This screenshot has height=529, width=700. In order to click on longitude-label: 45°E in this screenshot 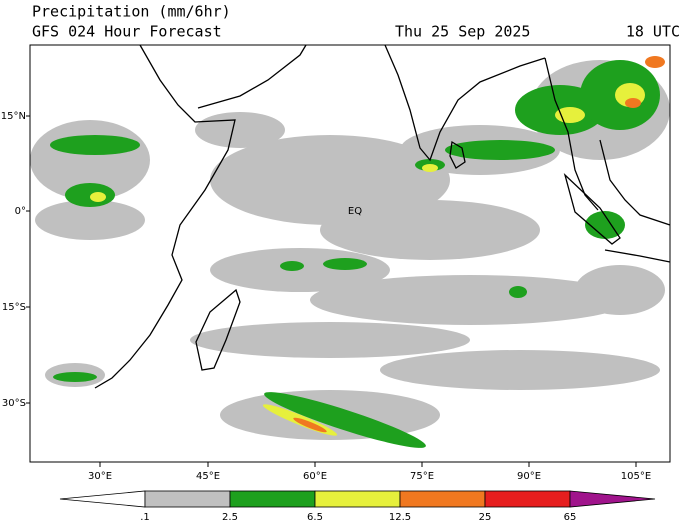, I will do `click(208, 476)`.